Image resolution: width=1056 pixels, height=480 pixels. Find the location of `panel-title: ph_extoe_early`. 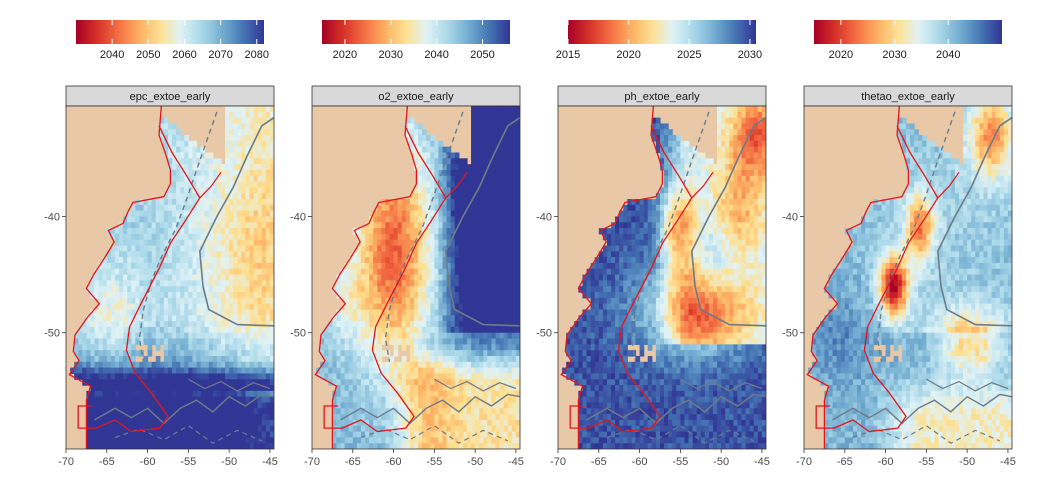

panel-title: ph_extoe_early is located at coordinates (662, 97).